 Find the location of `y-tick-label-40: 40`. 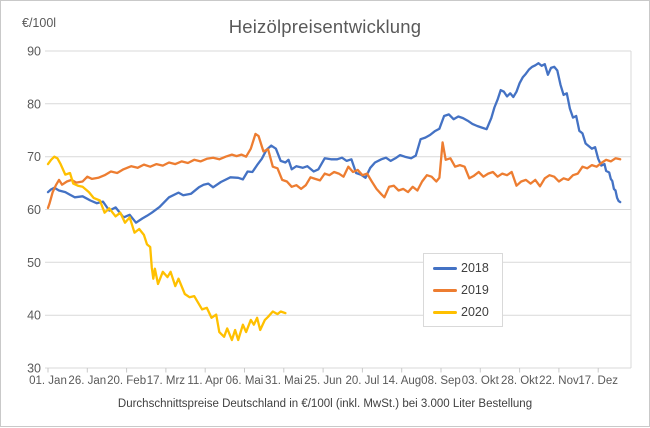

y-tick-label-40: 40 is located at coordinates (34, 316).